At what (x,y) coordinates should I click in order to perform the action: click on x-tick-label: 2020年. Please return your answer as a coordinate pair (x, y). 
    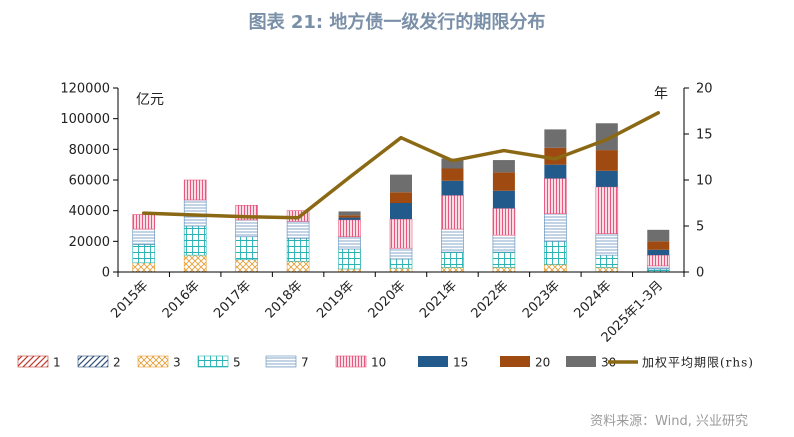
    Looking at the image, I should click on (387, 299).